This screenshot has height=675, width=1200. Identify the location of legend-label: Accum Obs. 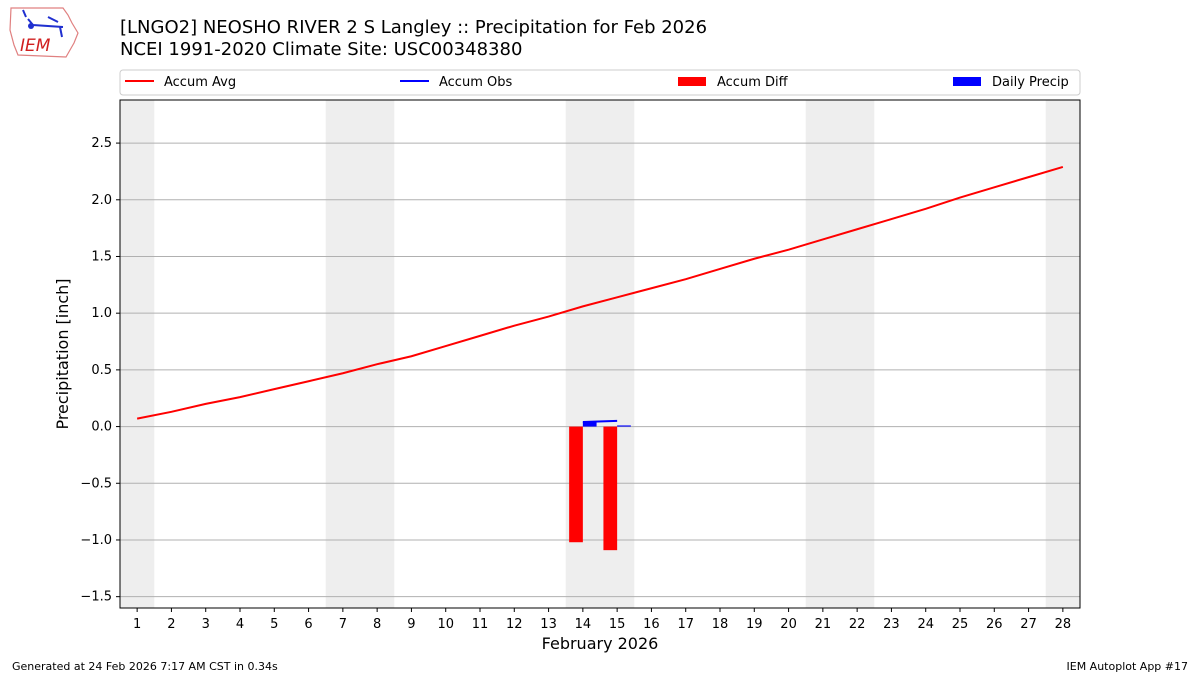
(475, 82).